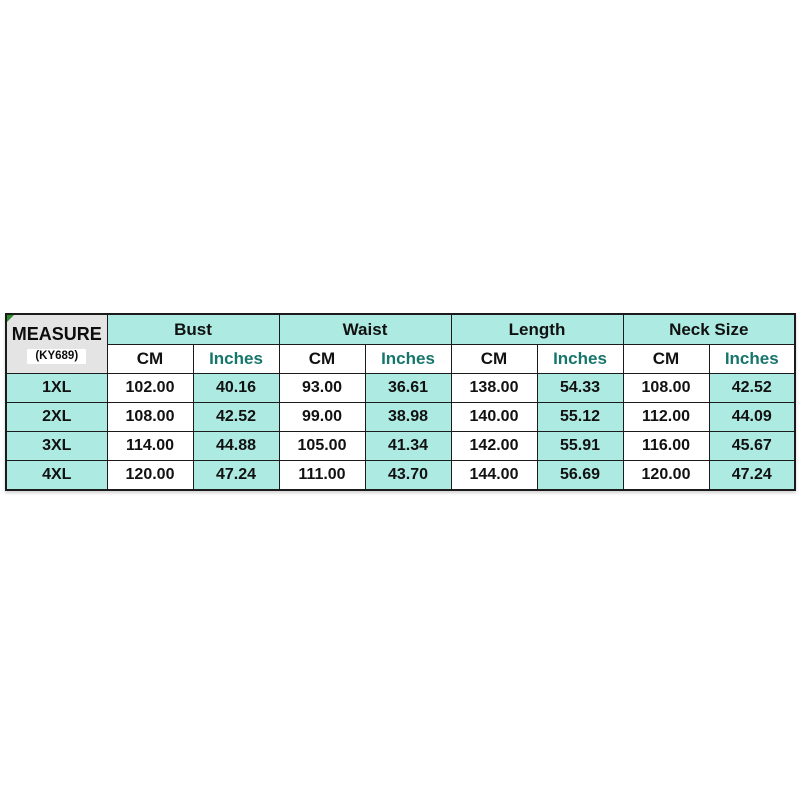 The width and height of the screenshot is (800, 800). I want to click on size-label: 3XL, so click(56, 446).